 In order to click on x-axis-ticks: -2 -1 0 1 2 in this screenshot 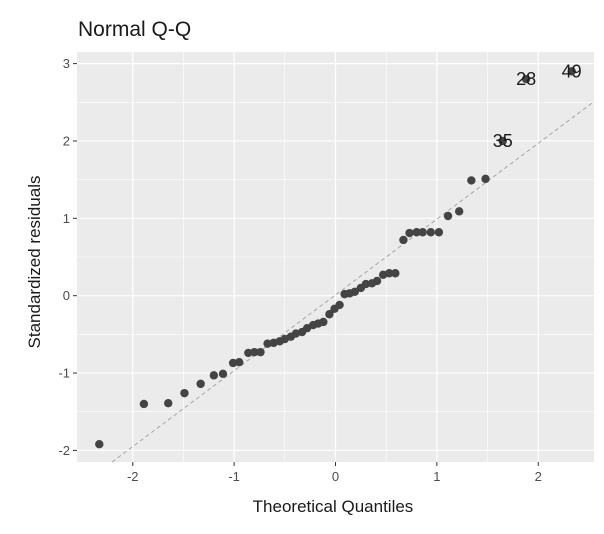, I will do `click(334, 473)`.